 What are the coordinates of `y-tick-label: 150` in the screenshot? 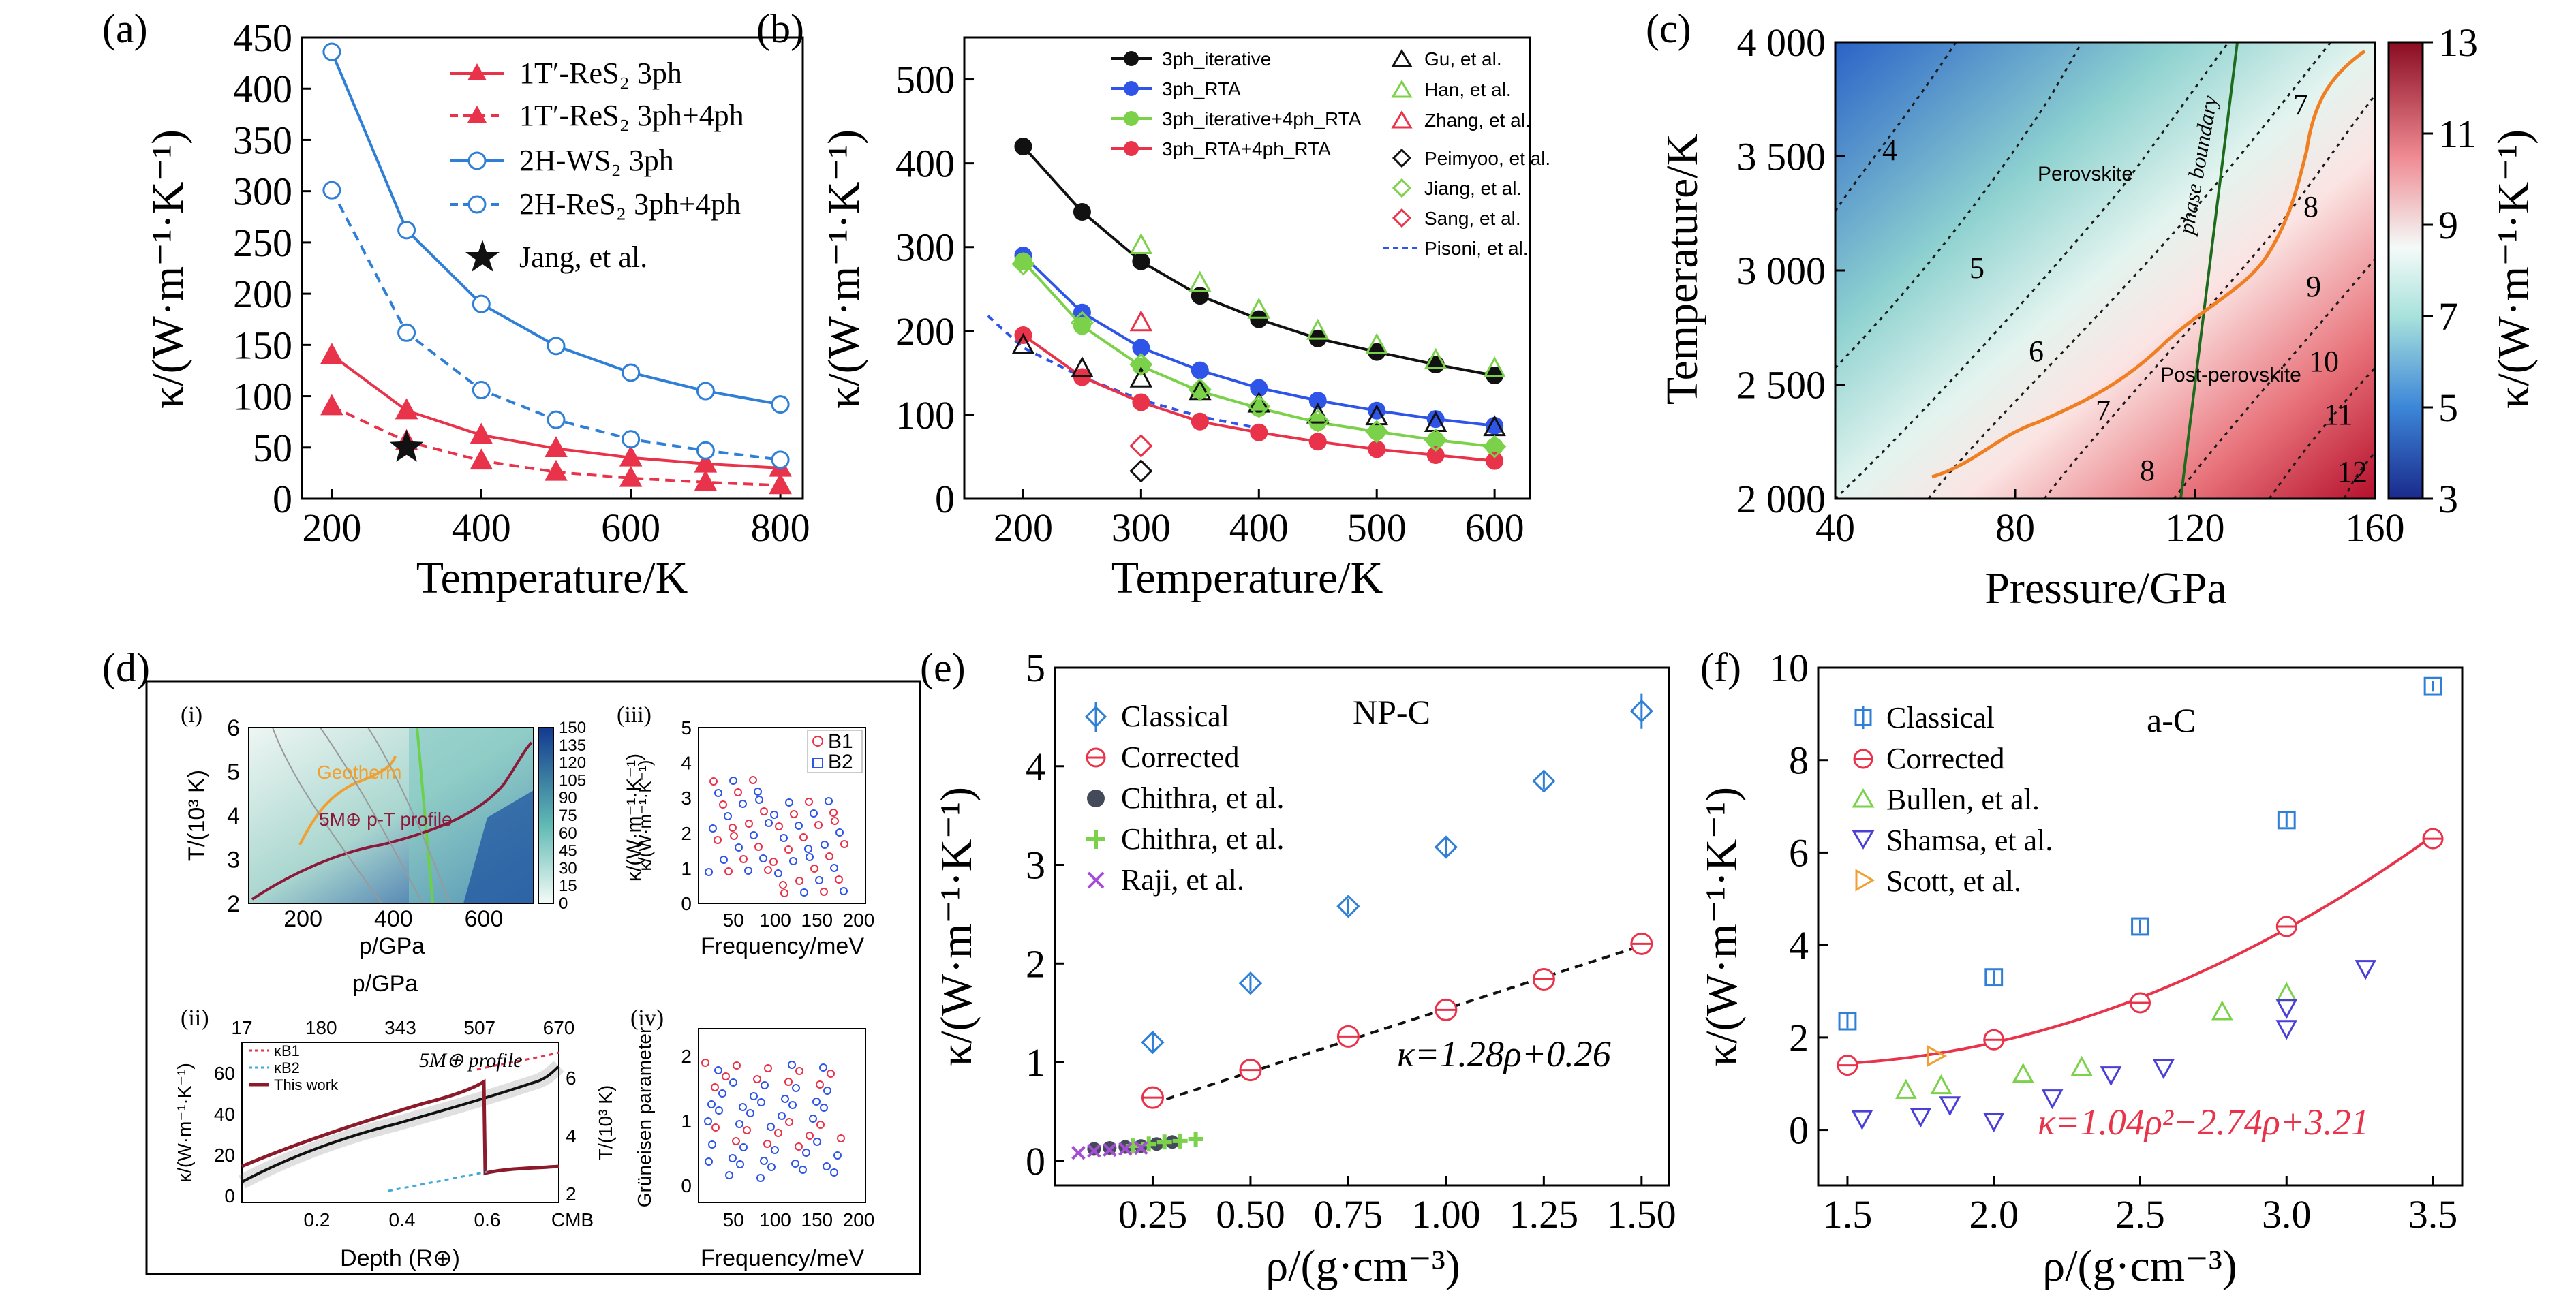 It's located at (262, 345).